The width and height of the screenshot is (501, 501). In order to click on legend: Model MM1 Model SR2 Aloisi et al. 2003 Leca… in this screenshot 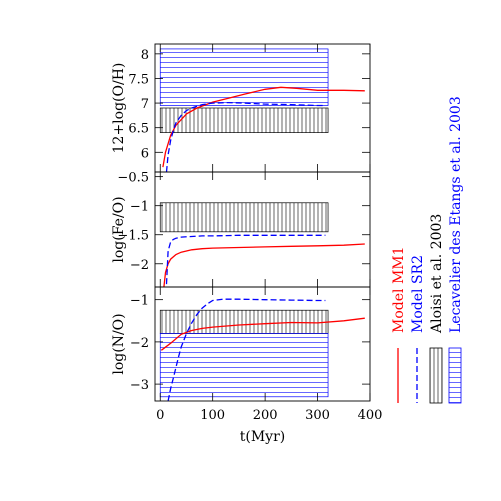, I will do `click(427, 250)`.